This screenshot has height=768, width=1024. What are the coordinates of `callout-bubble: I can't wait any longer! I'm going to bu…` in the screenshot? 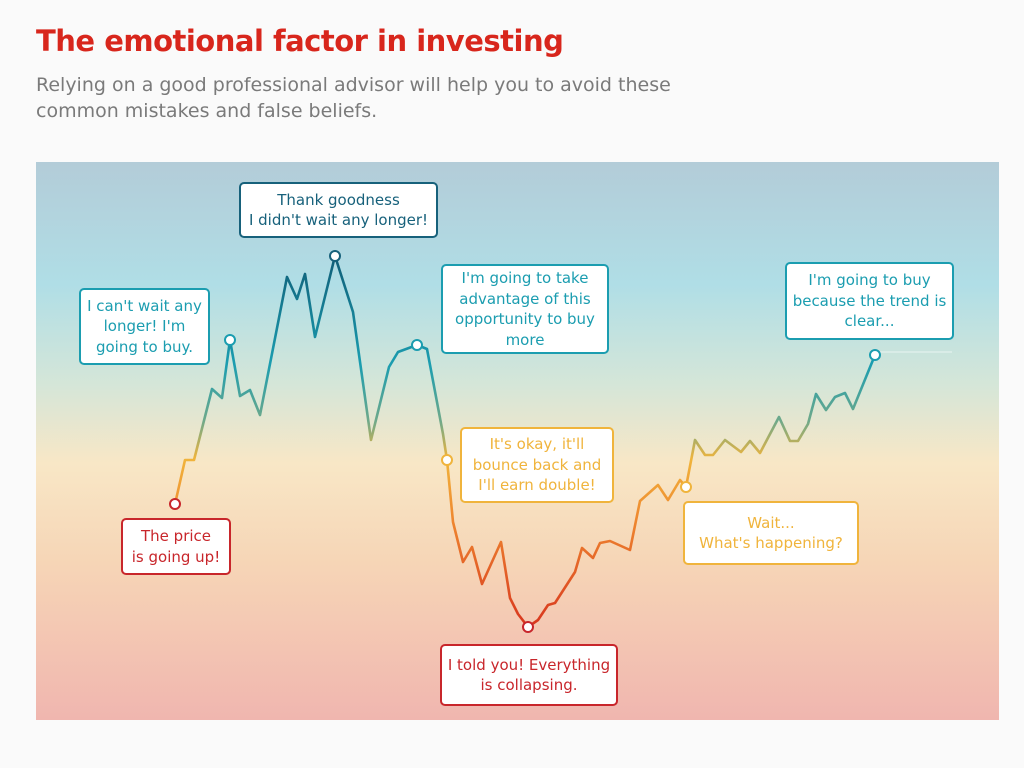 It's located at (144, 326).